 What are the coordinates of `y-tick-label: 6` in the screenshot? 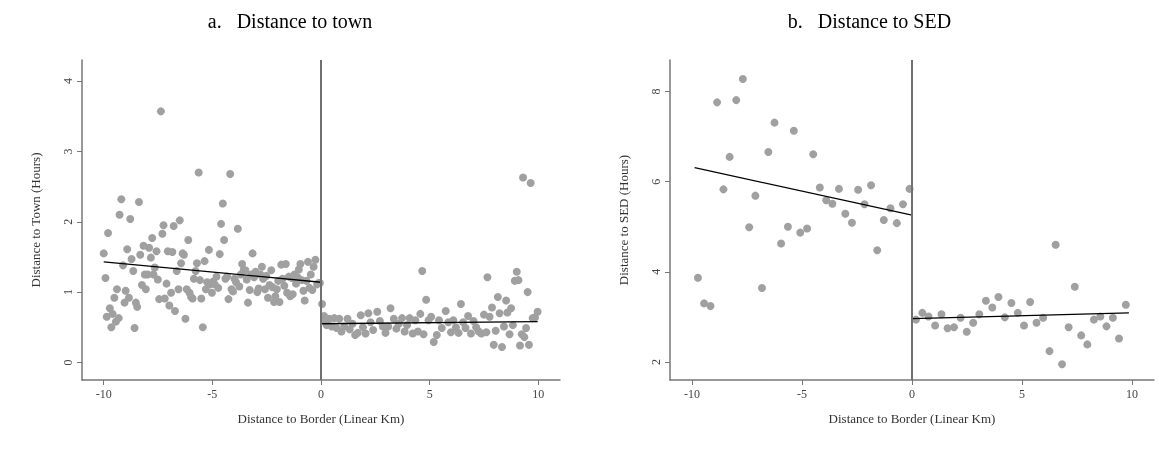 It's located at (656, 181).